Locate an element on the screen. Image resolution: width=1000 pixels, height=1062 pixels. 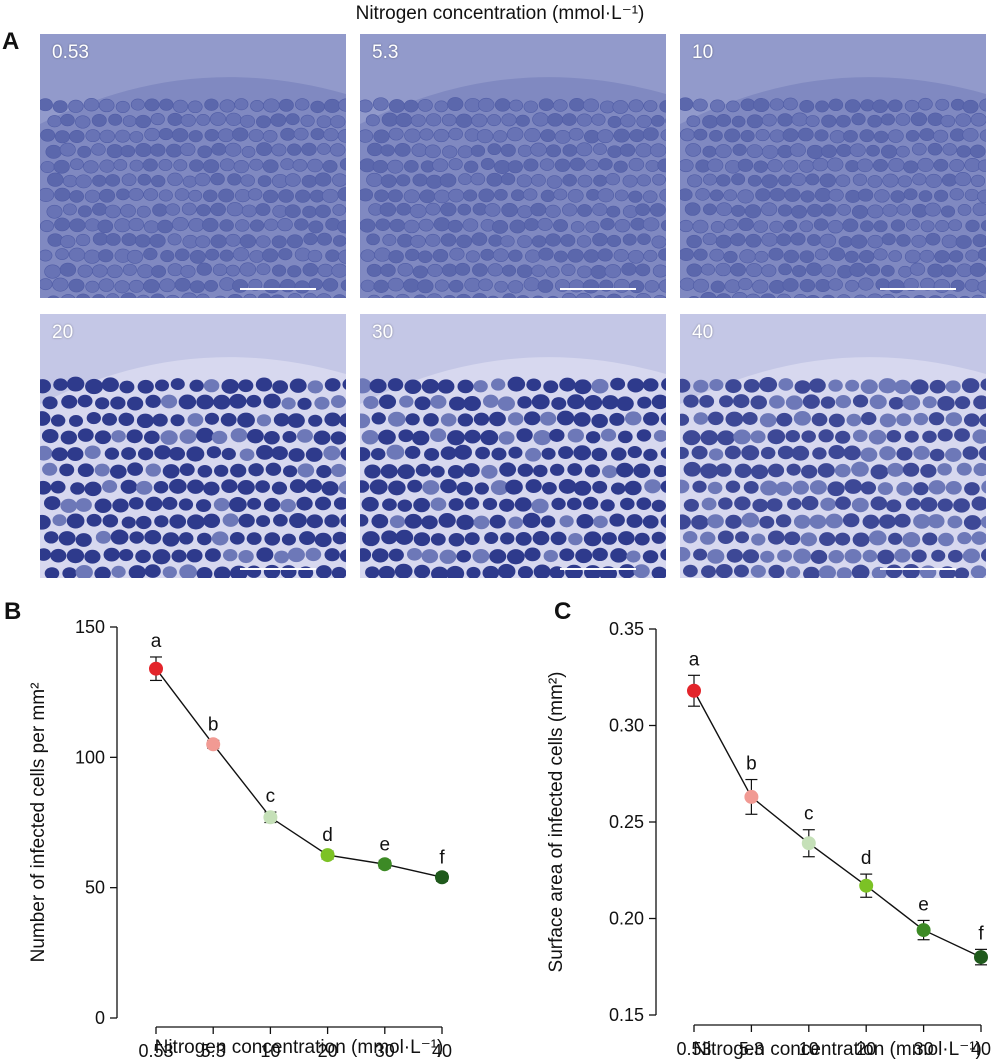
x-tick-label: 5.3 is located at coordinates (751, 1049).